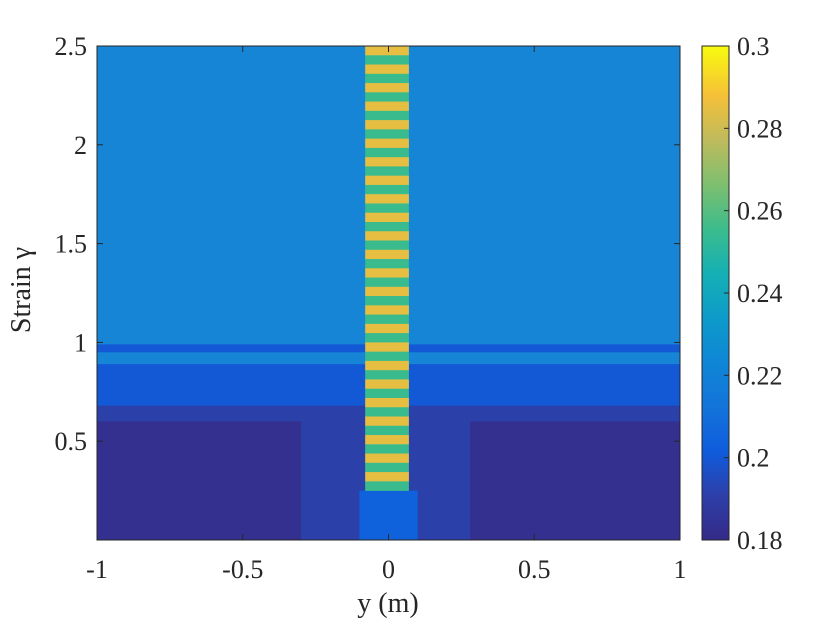 The width and height of the screenshot is (830, 623). Describe the element at coordinates (71, 244) in the screenshot. I see `y-tick-label: 1.5` at that location.